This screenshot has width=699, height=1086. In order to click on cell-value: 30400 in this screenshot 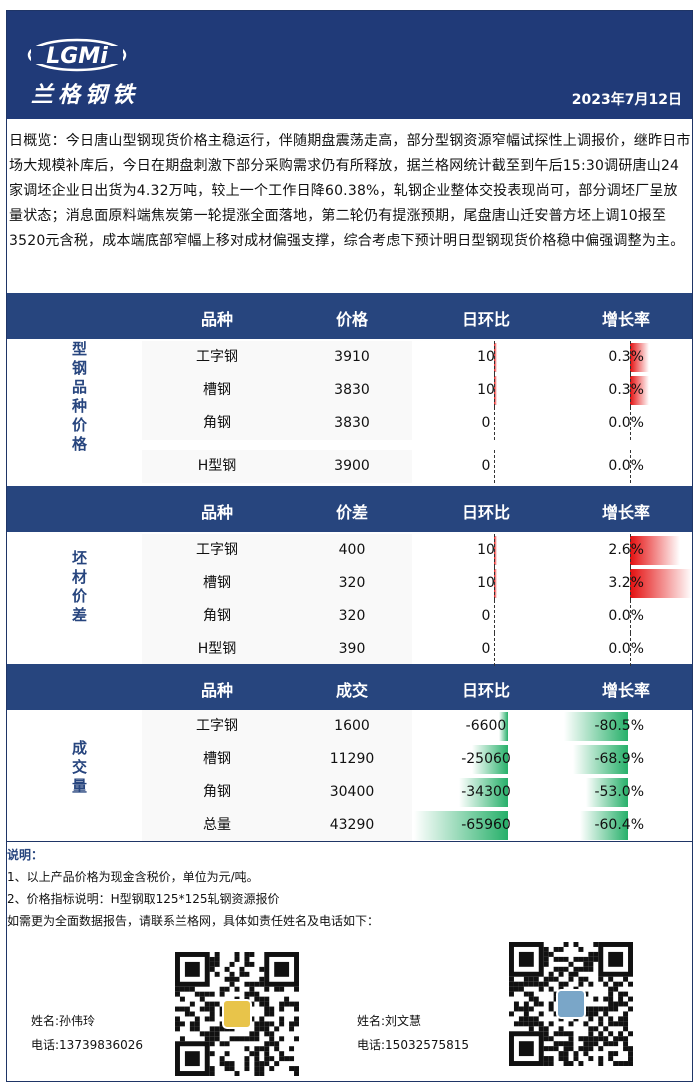, I will do `click(352, 792)`.